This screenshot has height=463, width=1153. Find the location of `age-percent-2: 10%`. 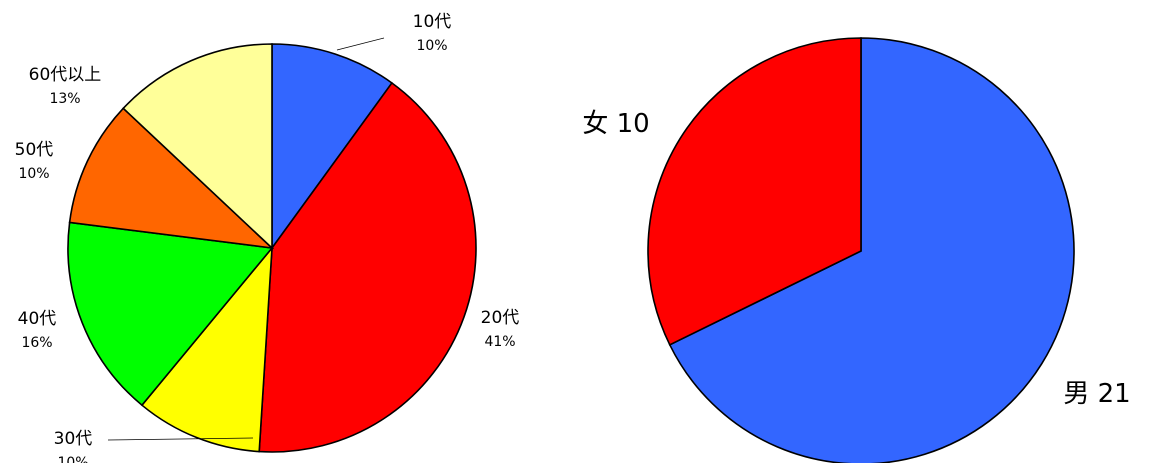

age-percent-2: 10% is located at coordinates (72, 459).